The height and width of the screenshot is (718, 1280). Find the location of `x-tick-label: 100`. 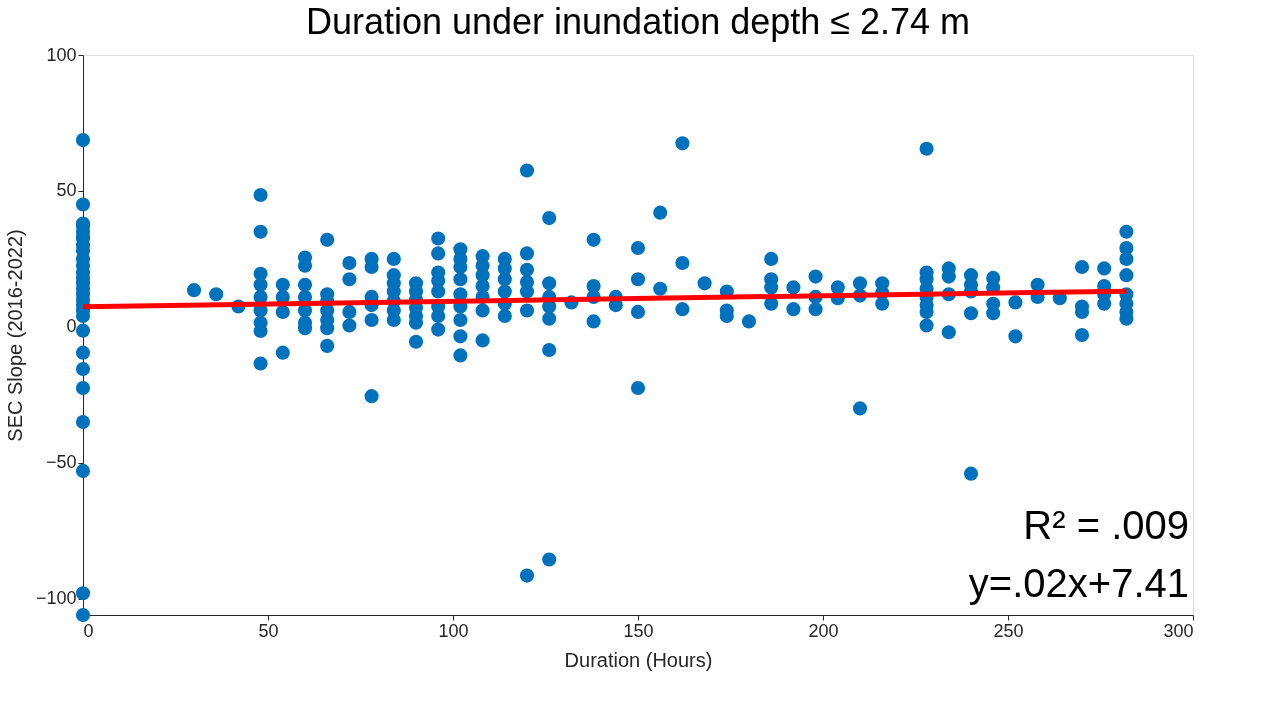

x-tick-label: 100 is located at coordinates (453, 630).